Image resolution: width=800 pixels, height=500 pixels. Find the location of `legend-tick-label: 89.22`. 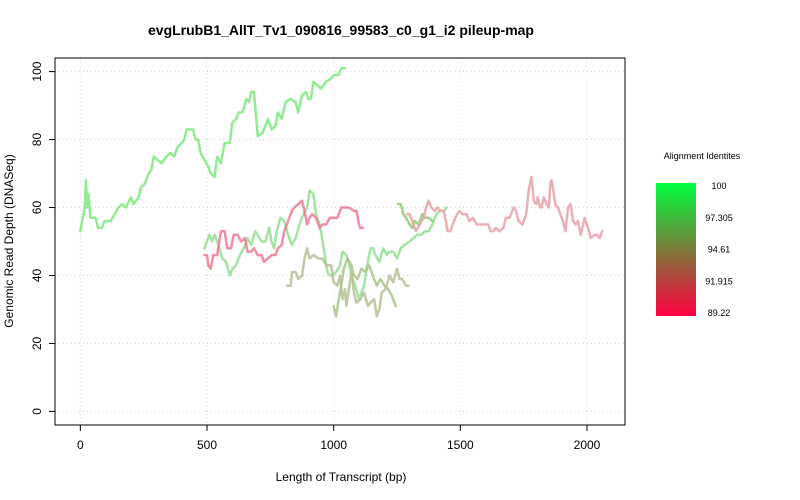

legend-tick-label: 89.22 is located at coordinates (719, 313).